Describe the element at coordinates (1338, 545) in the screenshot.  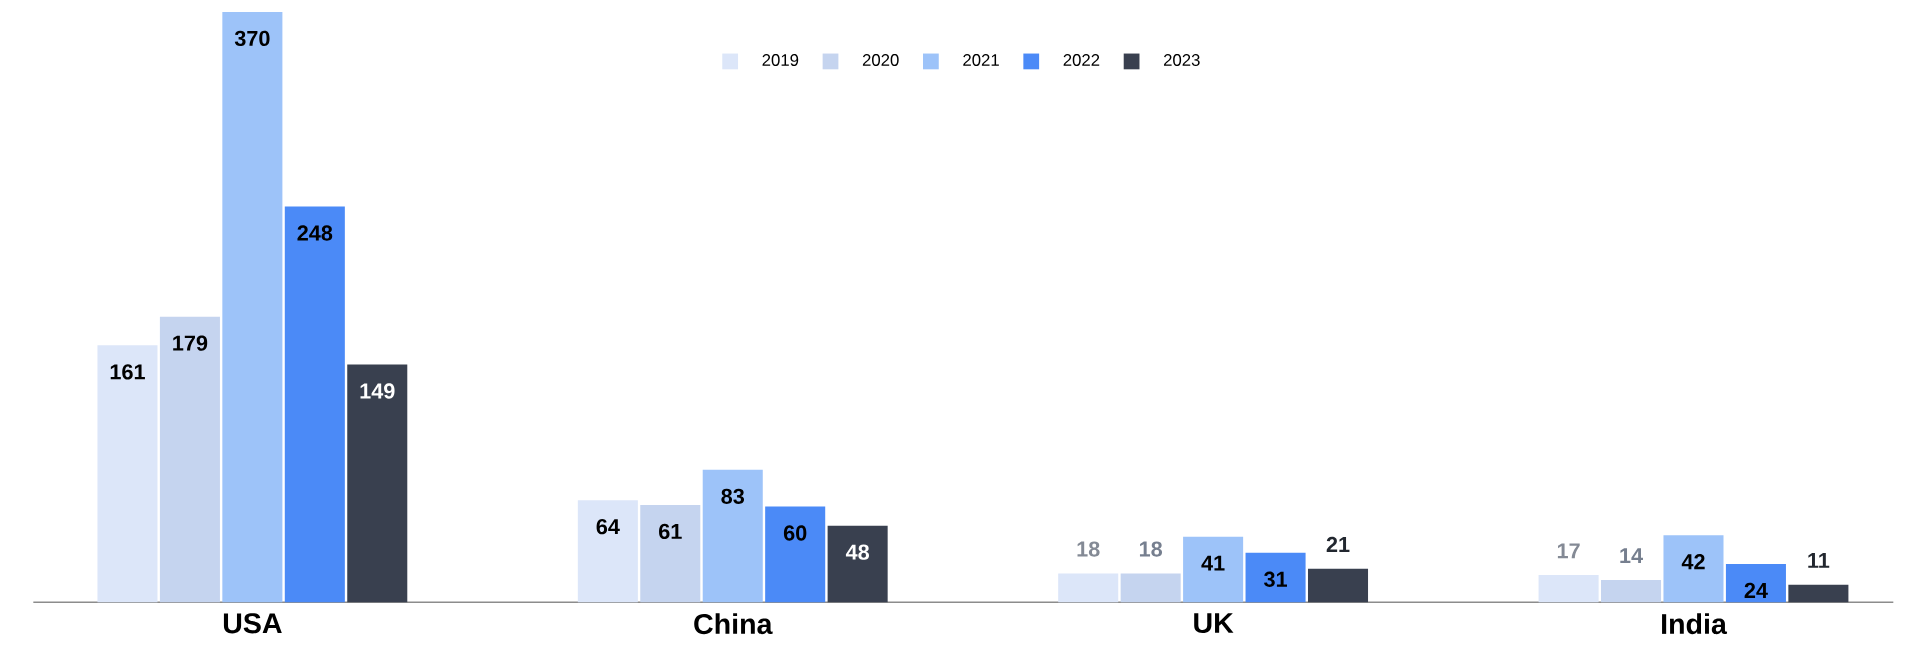
I see `data-label: 21` at that location.